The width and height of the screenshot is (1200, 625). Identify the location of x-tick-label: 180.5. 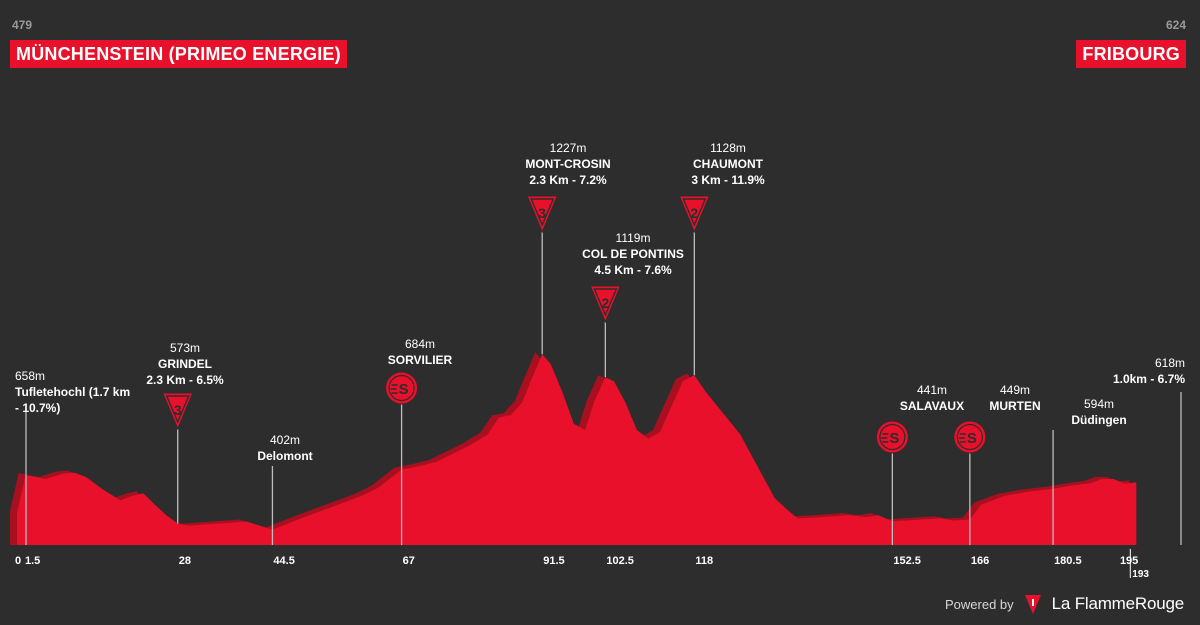
(1068, 561).